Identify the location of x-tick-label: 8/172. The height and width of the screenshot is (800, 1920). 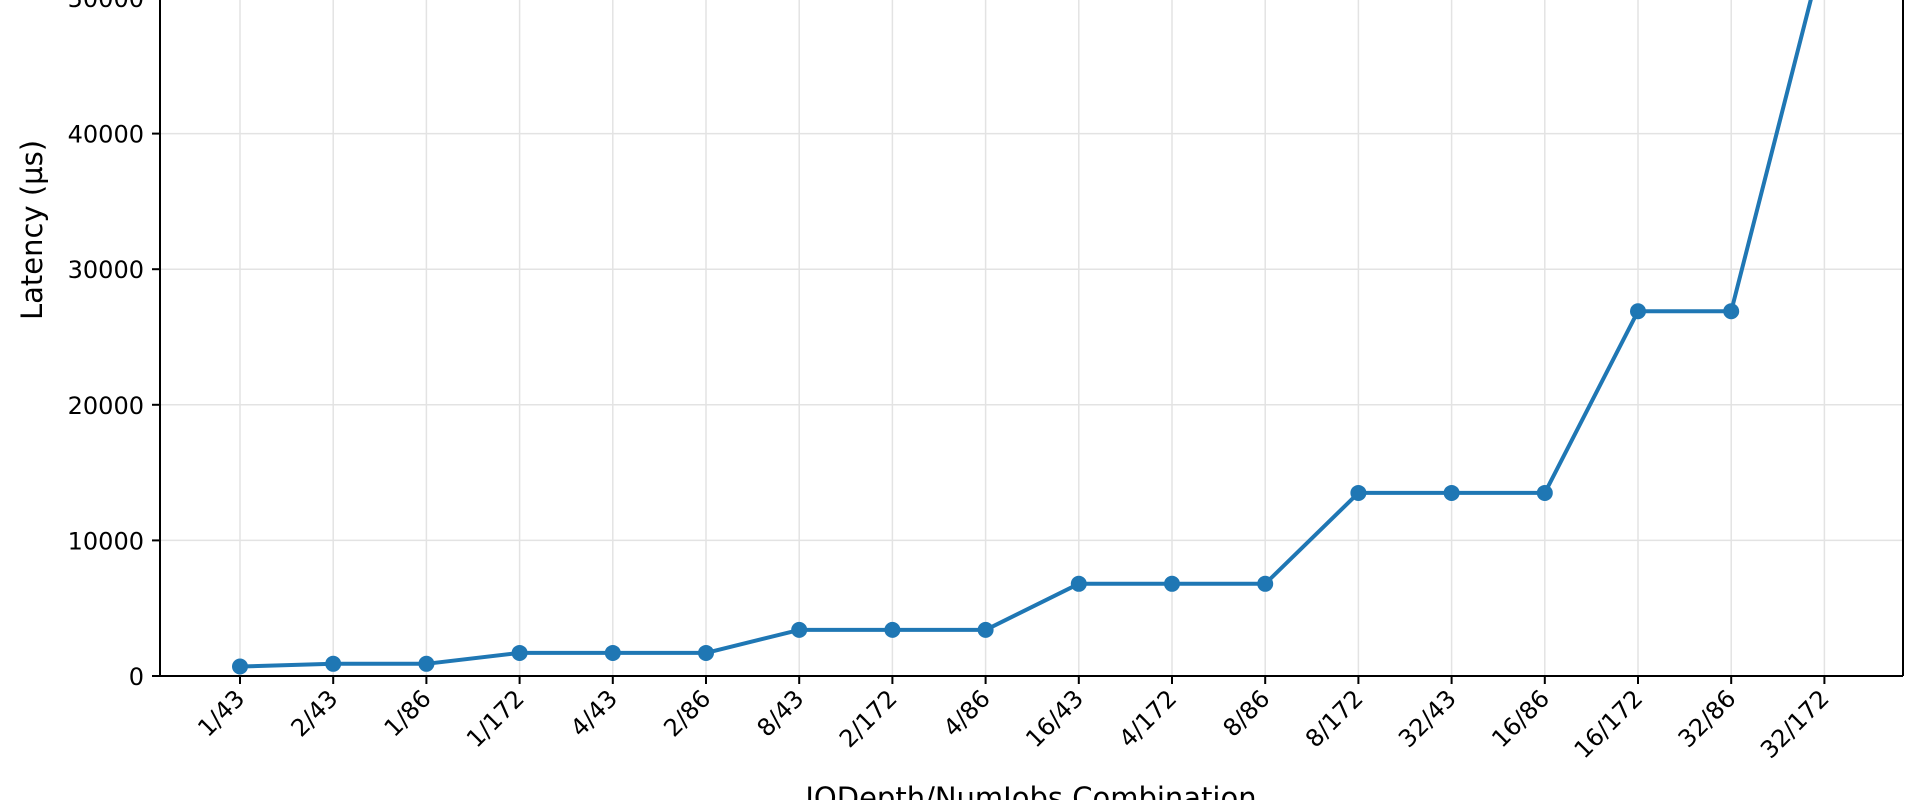
(1334, 718).